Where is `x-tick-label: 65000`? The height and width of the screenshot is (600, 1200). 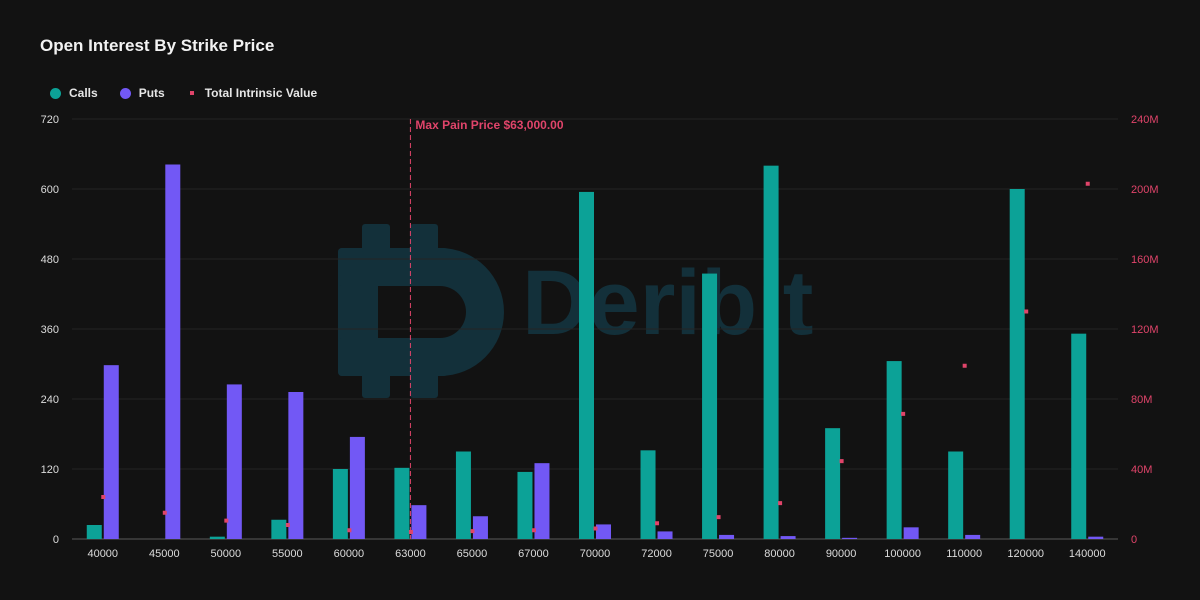
x-tick-label: 65000 is located at coordinates (472, 554).